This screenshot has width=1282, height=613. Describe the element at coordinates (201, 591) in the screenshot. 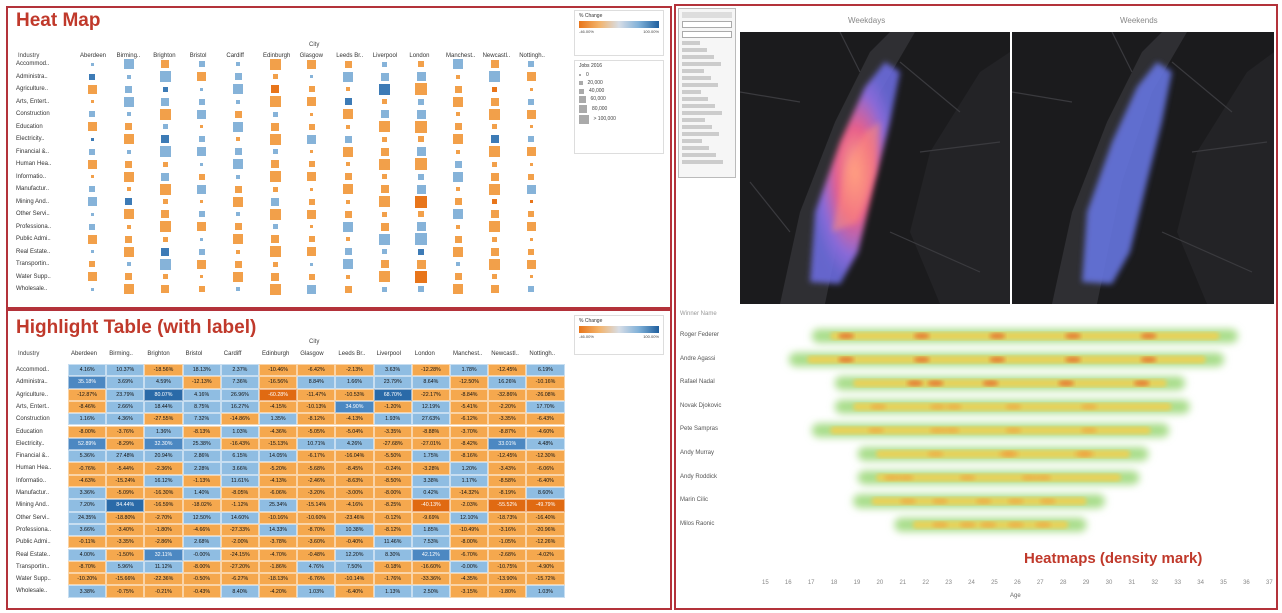

I see `highlight-cell: -0.43%` at that location.